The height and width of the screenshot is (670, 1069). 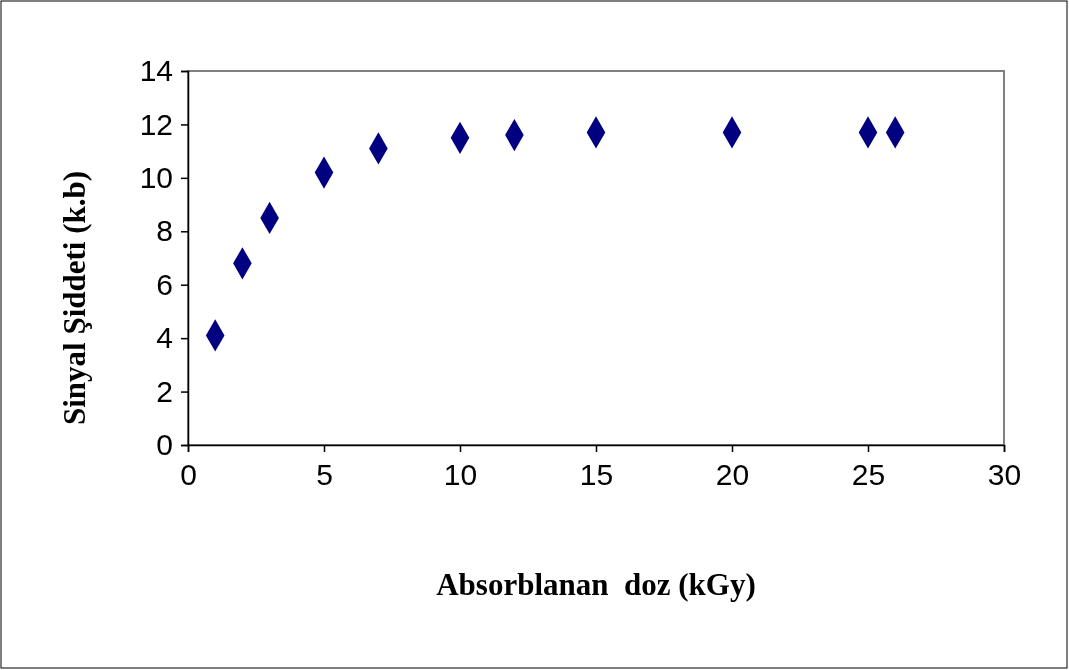 I want to click on y-tick-label: 2, so click(x=164, y=391).